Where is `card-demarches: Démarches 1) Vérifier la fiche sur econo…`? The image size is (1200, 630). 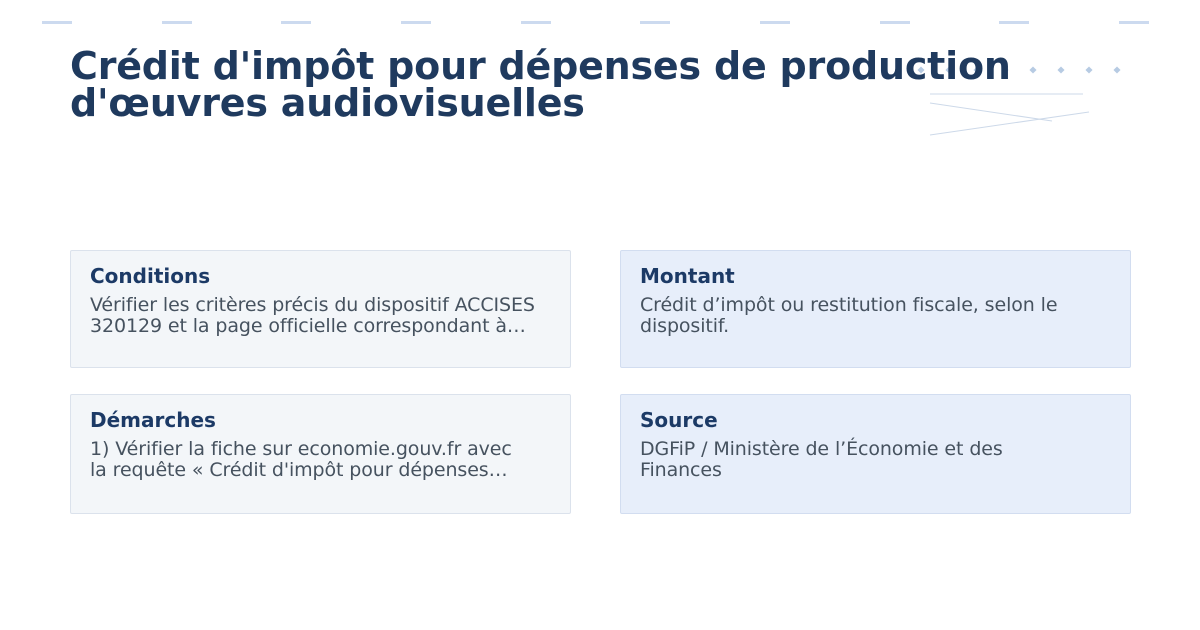 card-demarches: Démarches 1) Vérifier la fiche sur econo… is located at coordinates (320, 454).